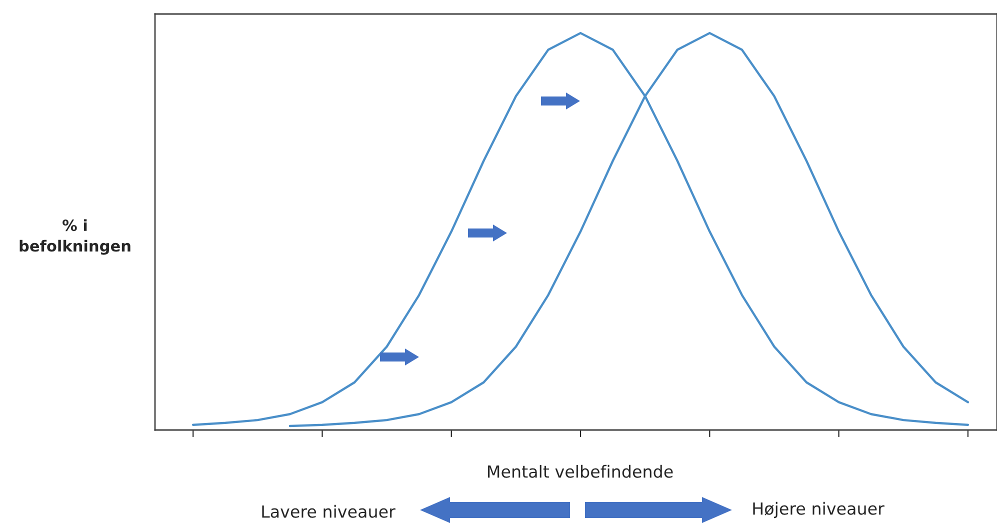 This screenshot has height=524, width=997. What do you see at coordinates (818, 510) in the screenshot?
I see `text: Højere niveauer` at bounding box center [818, 510].